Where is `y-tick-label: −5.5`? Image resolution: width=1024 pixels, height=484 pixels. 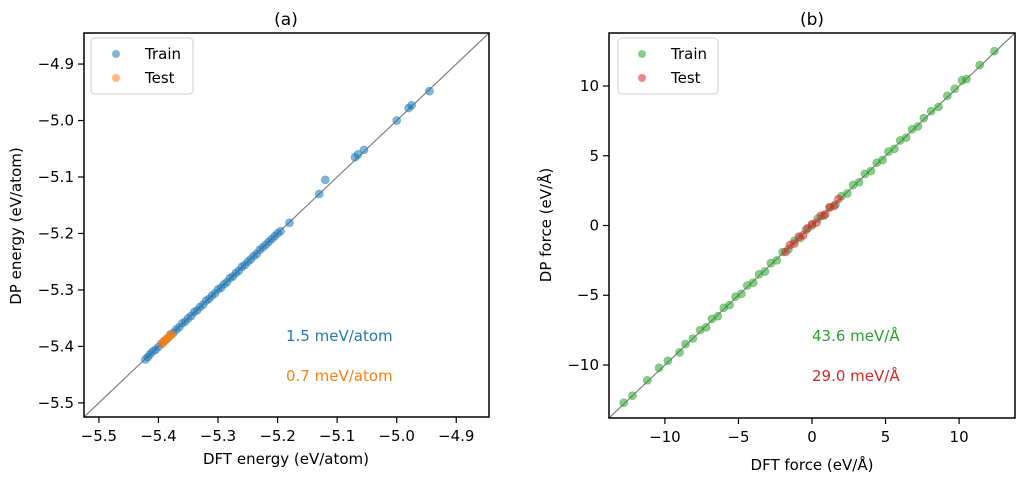
y-tick-label: −5.5 is located at coordinates (56, 403).